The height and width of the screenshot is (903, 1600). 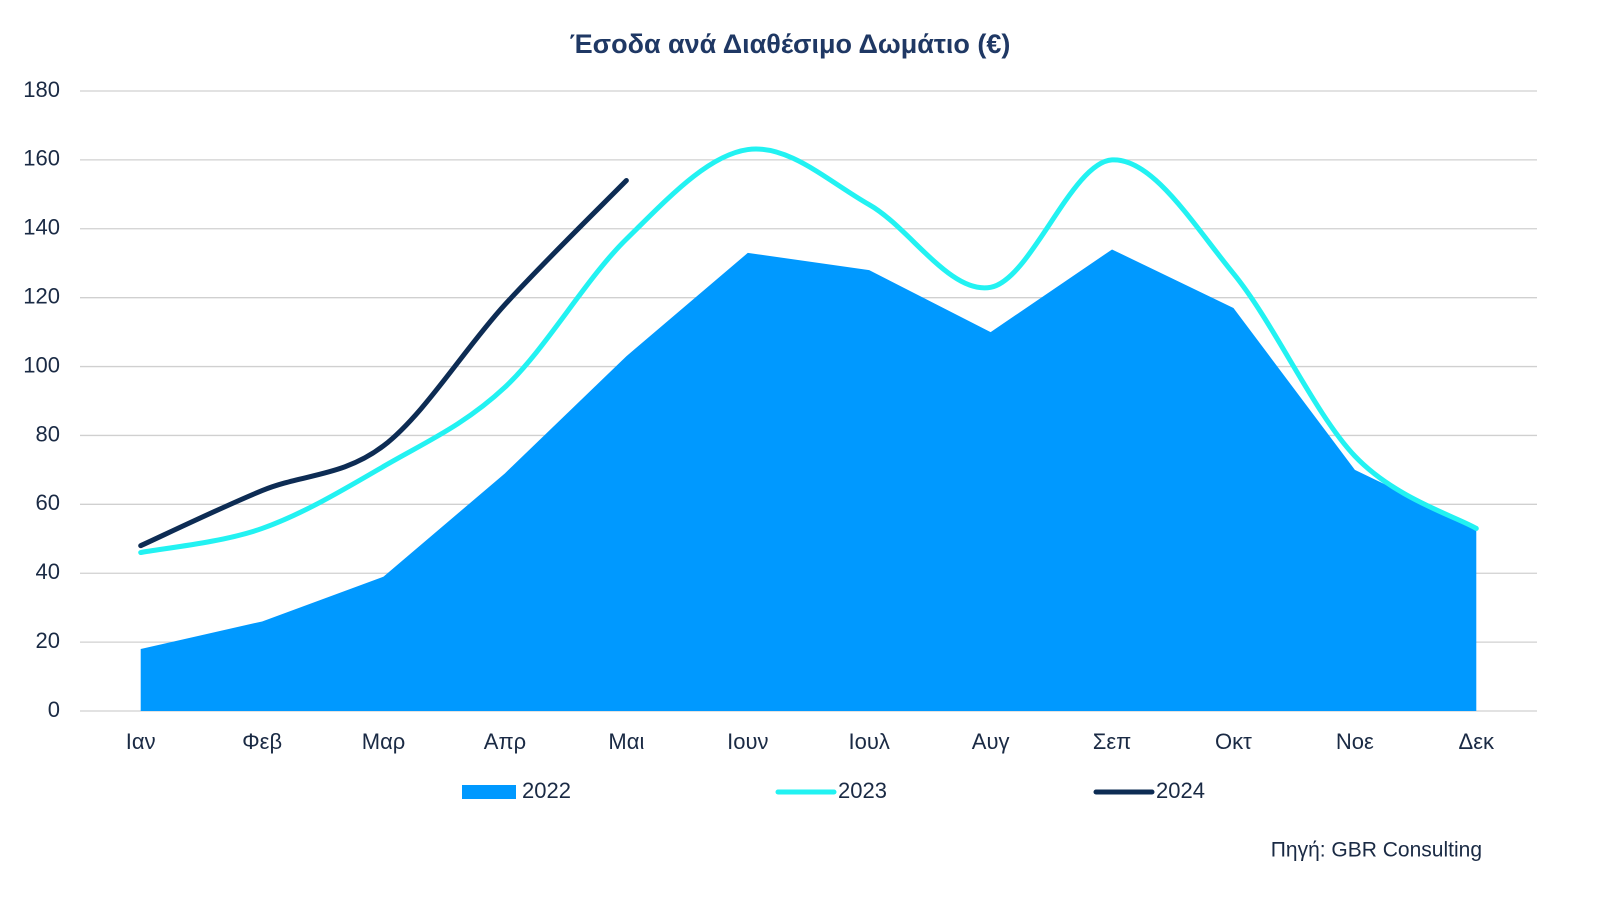 I want to click on x-tick-label: Δεκ, so click(x=1477, y=741).